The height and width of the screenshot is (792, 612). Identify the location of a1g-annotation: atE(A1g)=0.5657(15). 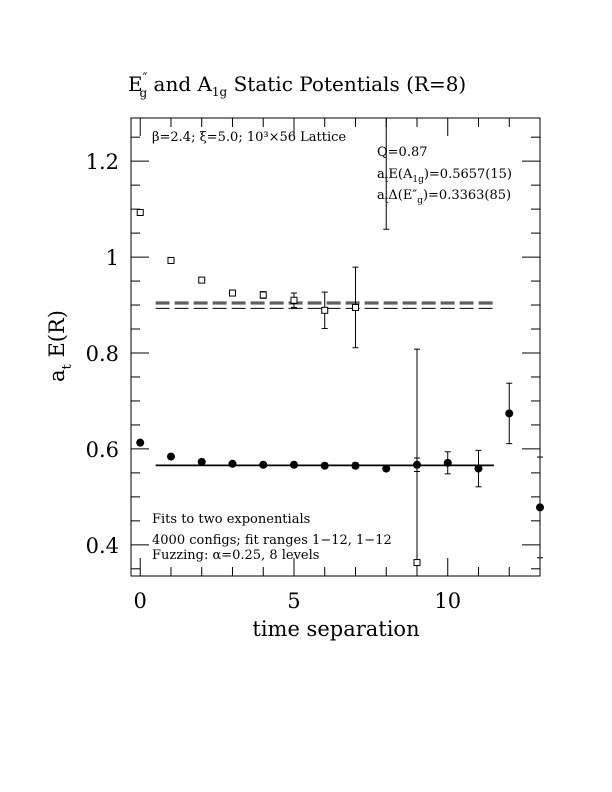
(444, 176).